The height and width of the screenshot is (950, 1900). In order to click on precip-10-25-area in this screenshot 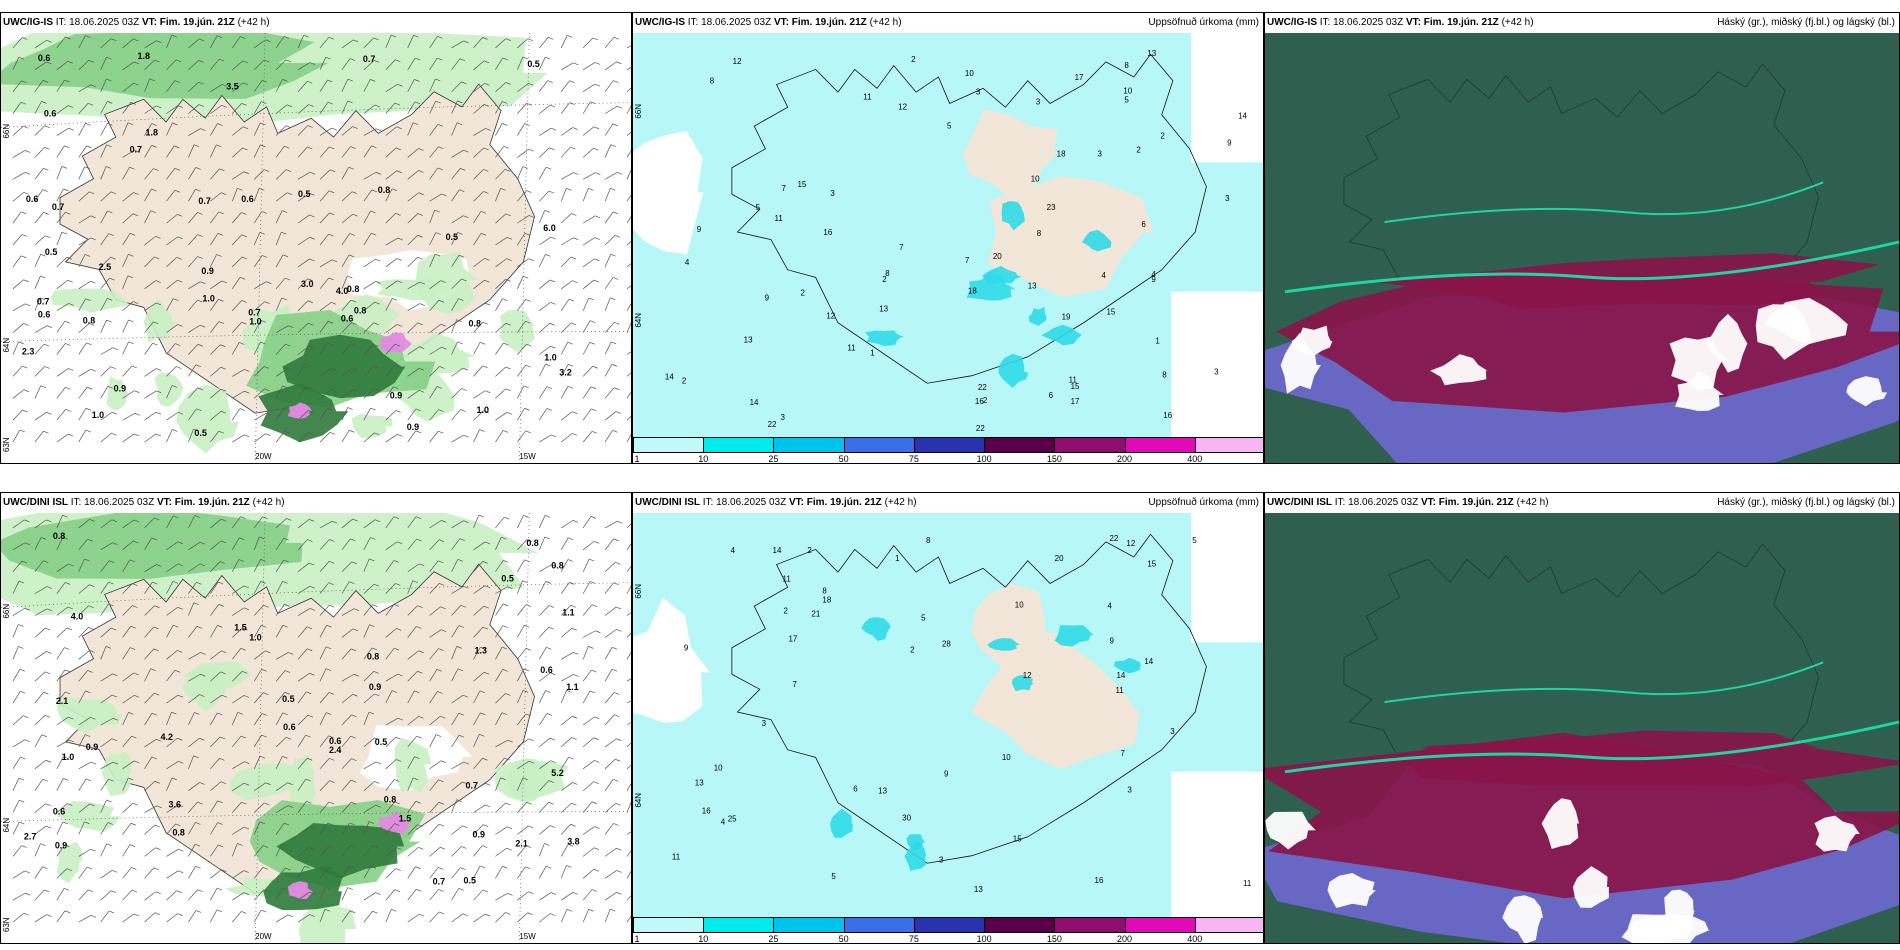, I will do `click(1013, 216)`.